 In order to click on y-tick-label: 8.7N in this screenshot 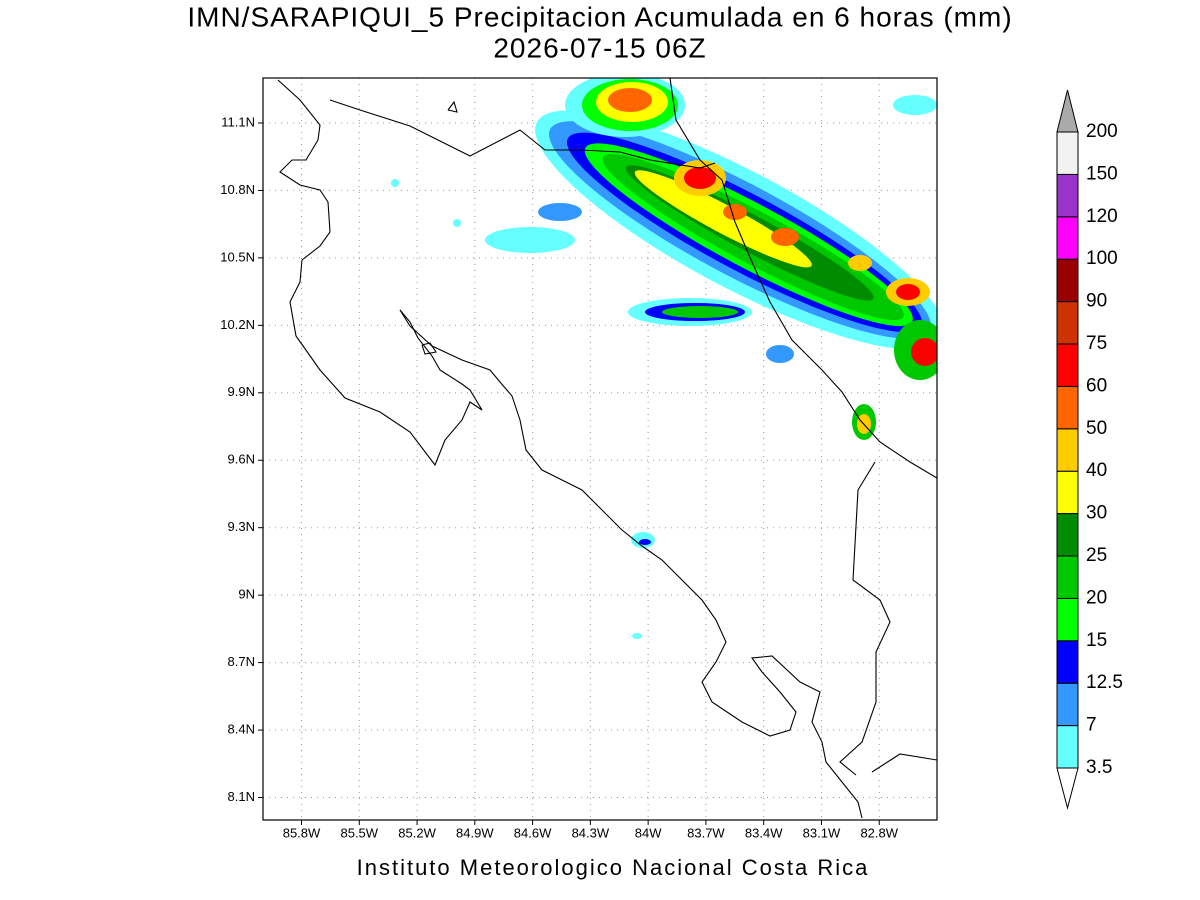, I will do `click(241, 661)`.